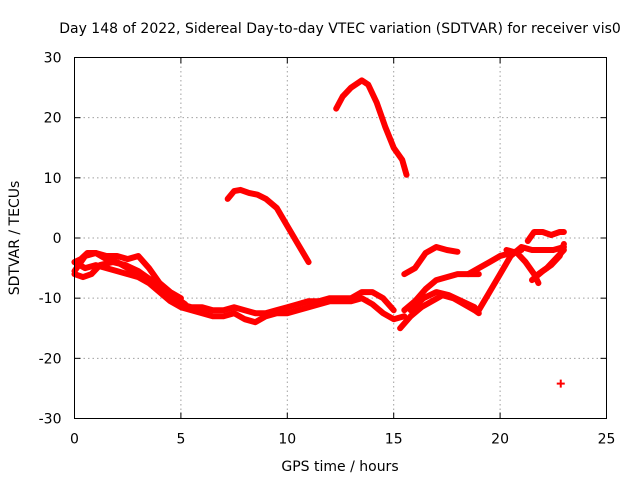 The width and height of the screenshot is (640, 480). I want to click on x-tick-label: 0, so click(74, 440).